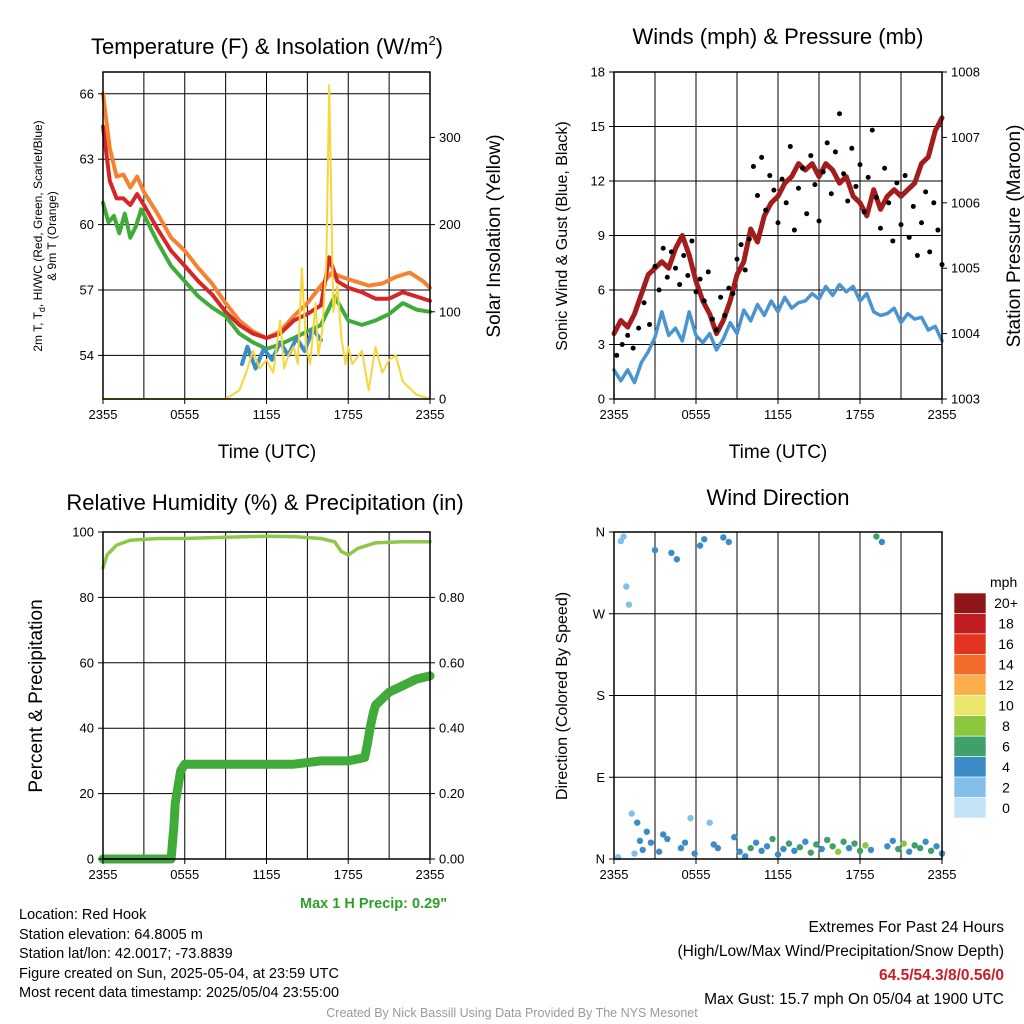 This screenshot has height=1024, width=1024. Describe the element at coordinates (83, 915) in the screenshot. I see `station-location: Location: Red Hook` at that location.